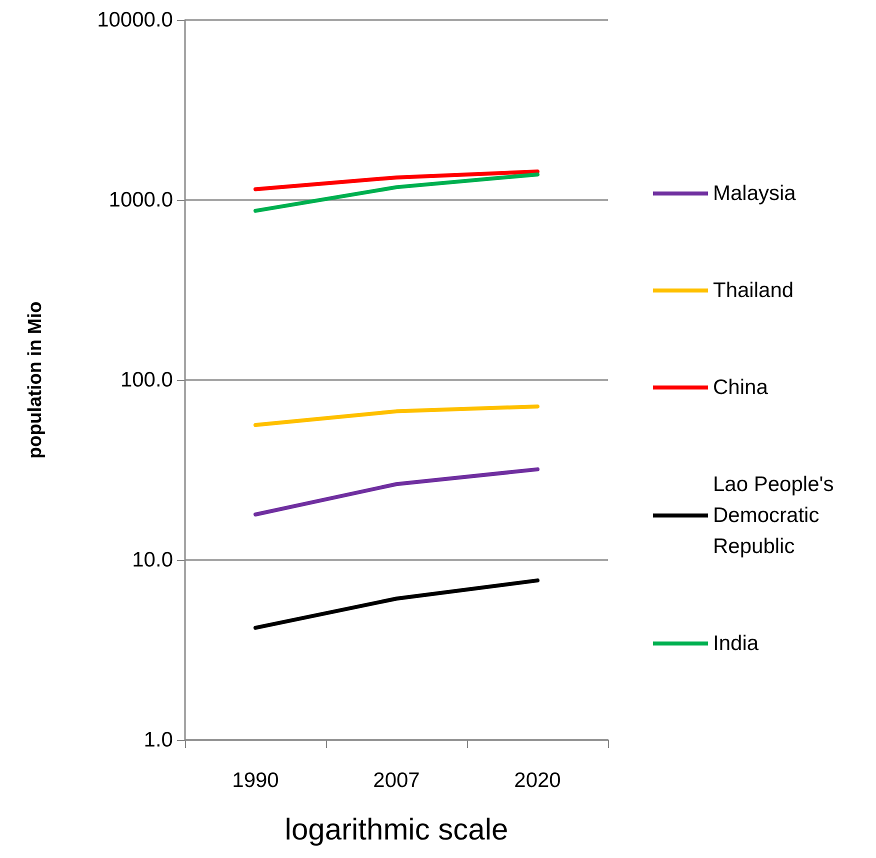 This screenshot has height=858, width=876. I want to click on y-tick-label: 1000.0, so click(140, 200).